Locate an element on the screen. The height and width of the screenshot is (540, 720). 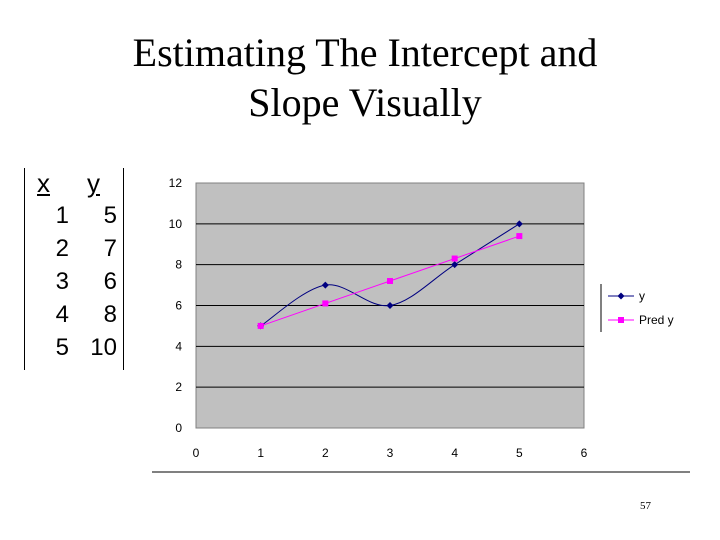
title-line-2: Slope Visually is located at coordinates (365, 102).